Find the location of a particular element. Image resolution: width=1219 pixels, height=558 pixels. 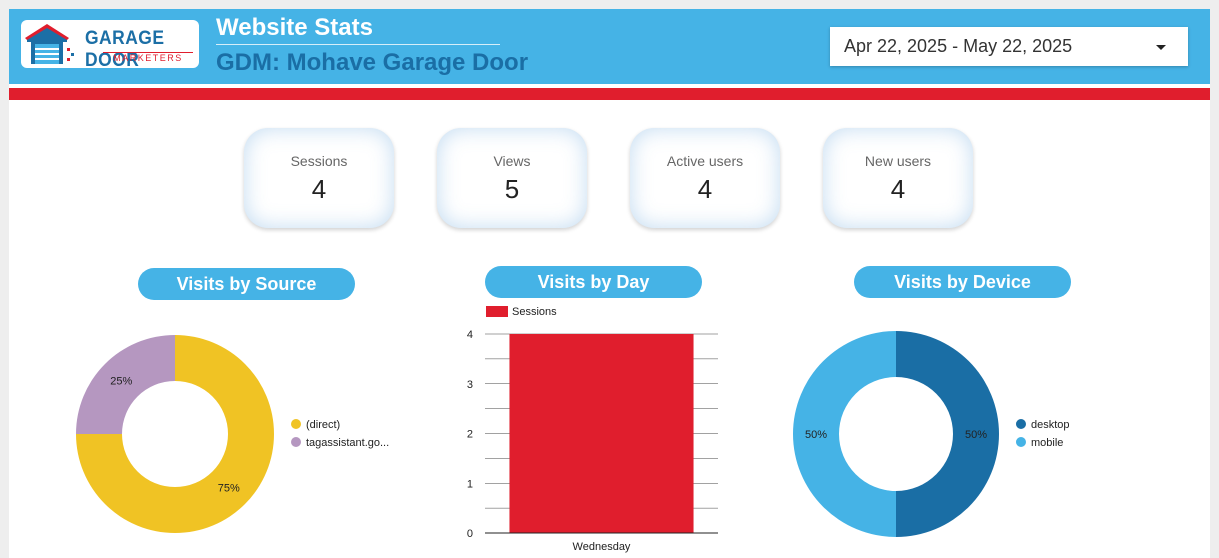

kpi-card-new-users: New users 4 is located at coordinates (898, 178).